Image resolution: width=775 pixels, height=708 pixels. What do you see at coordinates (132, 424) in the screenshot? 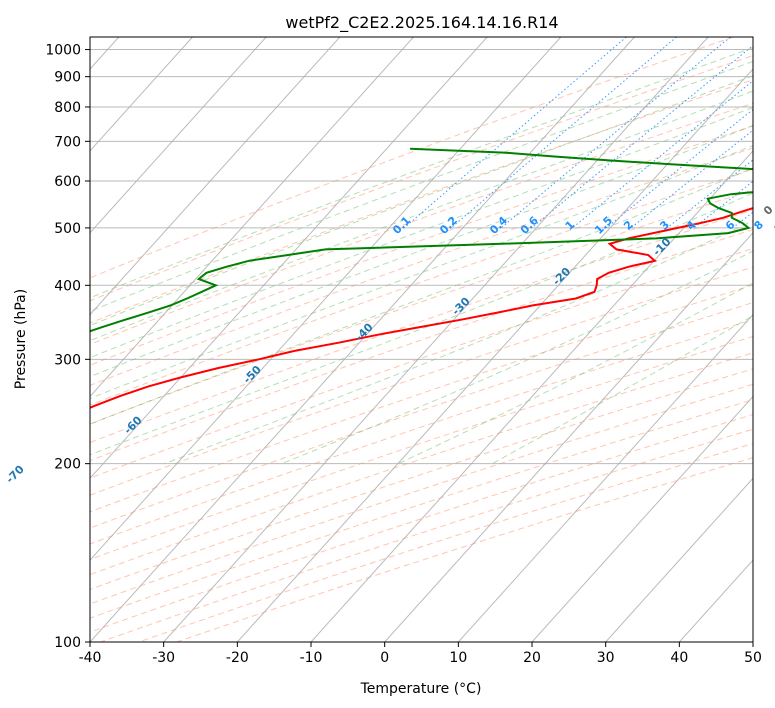
I see `isotherm-label: -60` at bounding box center [132, 424].